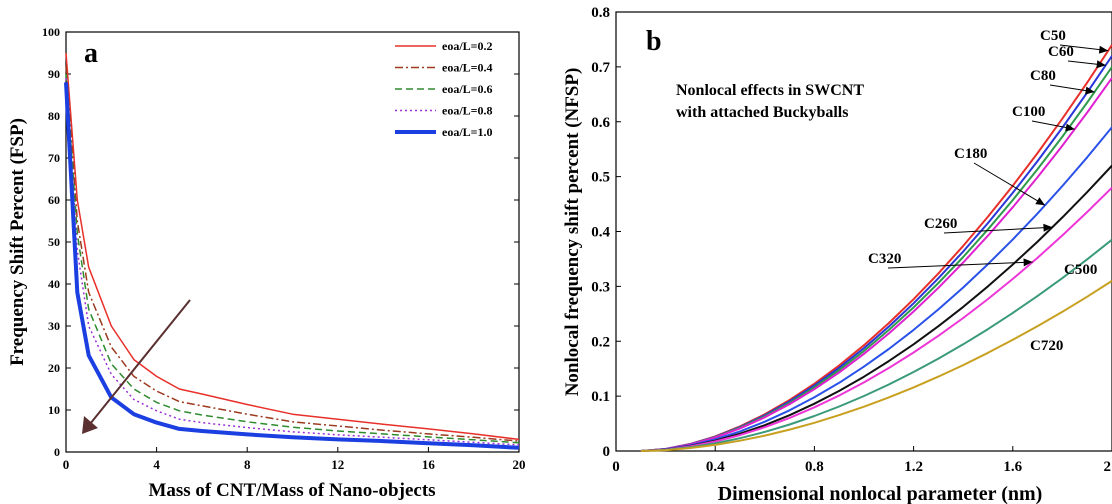 The height and width of the screenshot is (504, 1112). I want to click on legend-entry: eoa/L=0.4, so click(467, 68).